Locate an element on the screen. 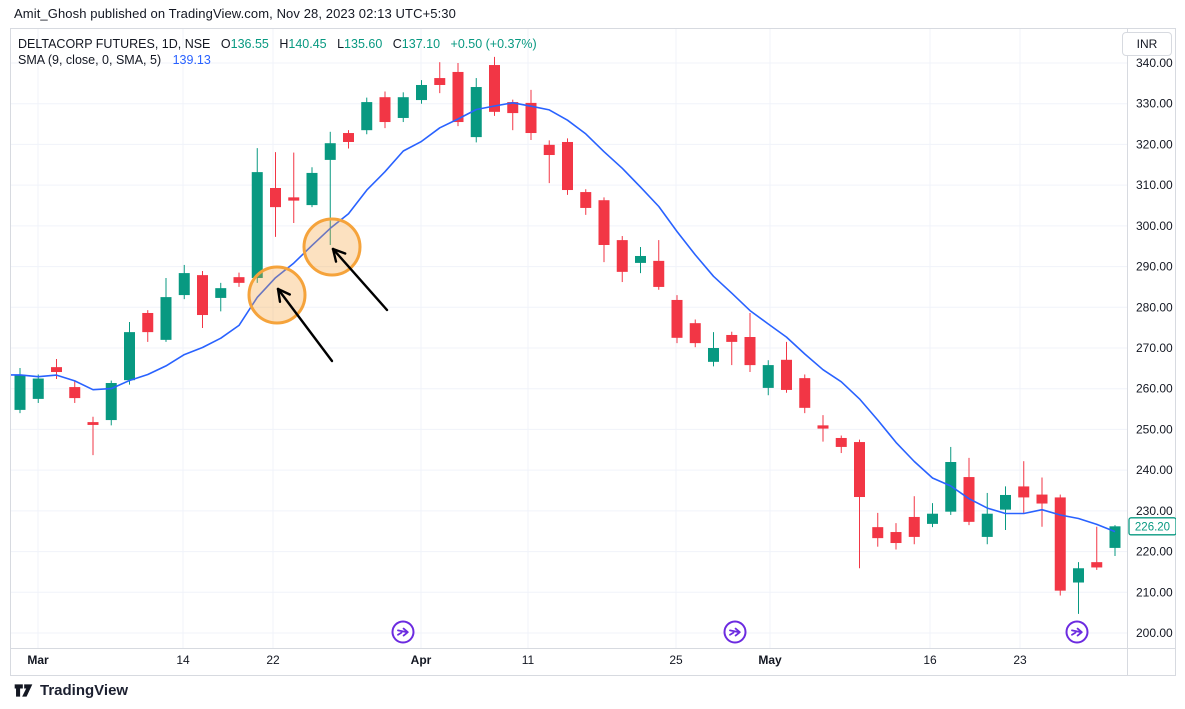  price-axis-label: 240.00 is located at coordinates (1154, 470).